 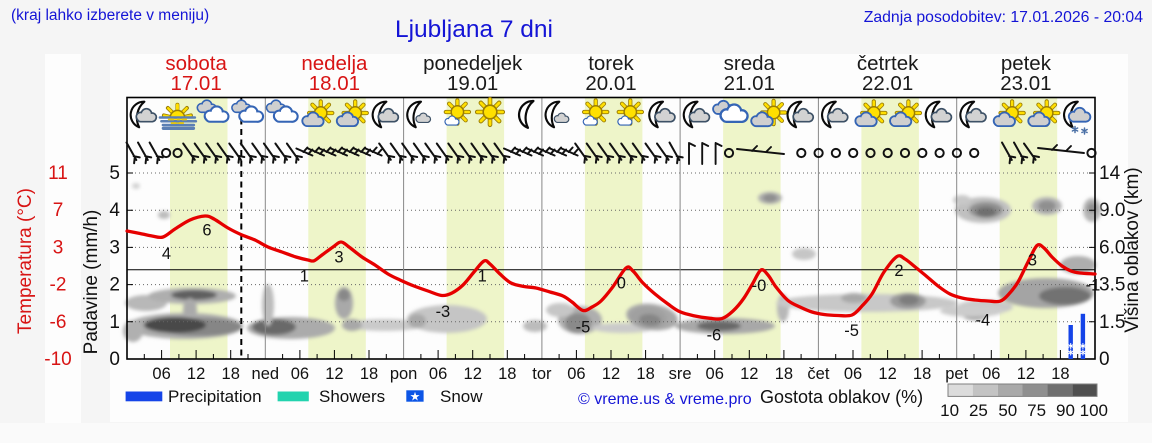 I want to click on svg-text: pet, so click(x=956, y=374).